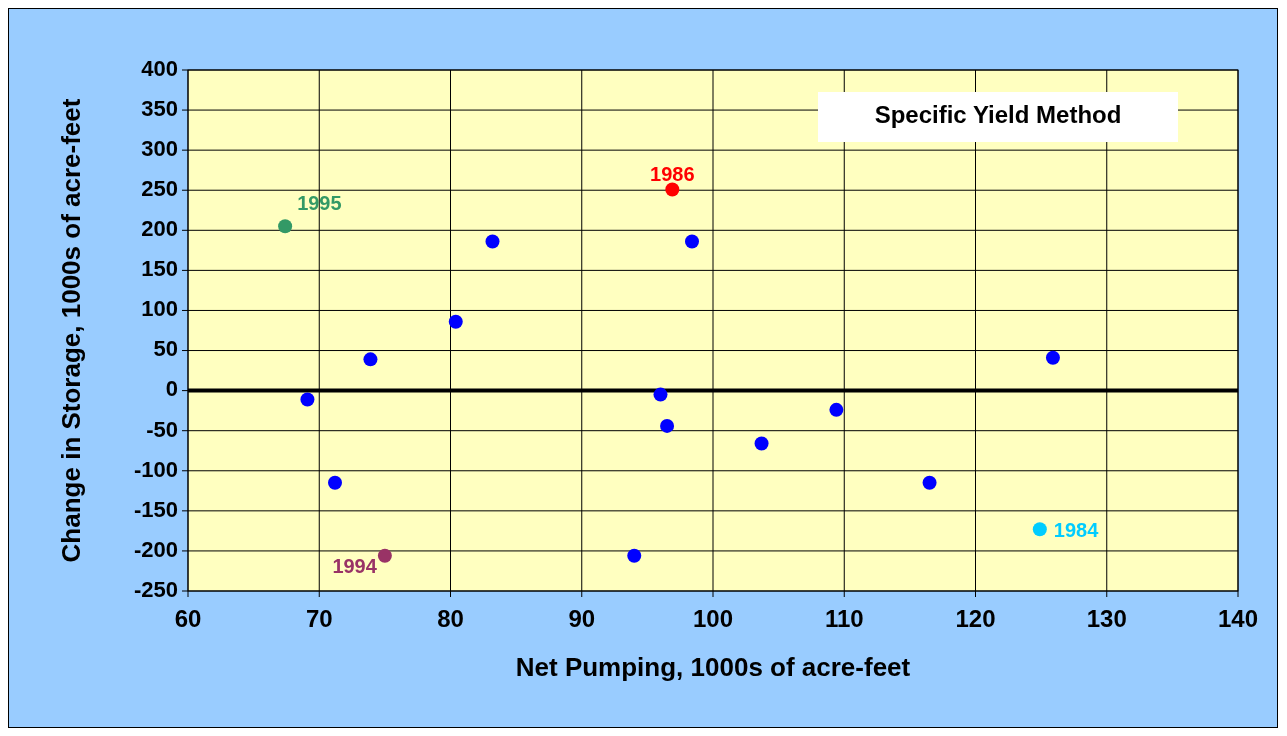 The image size is (1287, 736). What do you see at coordinates (355, 566) in the screenshot?
I see `series-label: 1994` at bounding box center [355, 566].